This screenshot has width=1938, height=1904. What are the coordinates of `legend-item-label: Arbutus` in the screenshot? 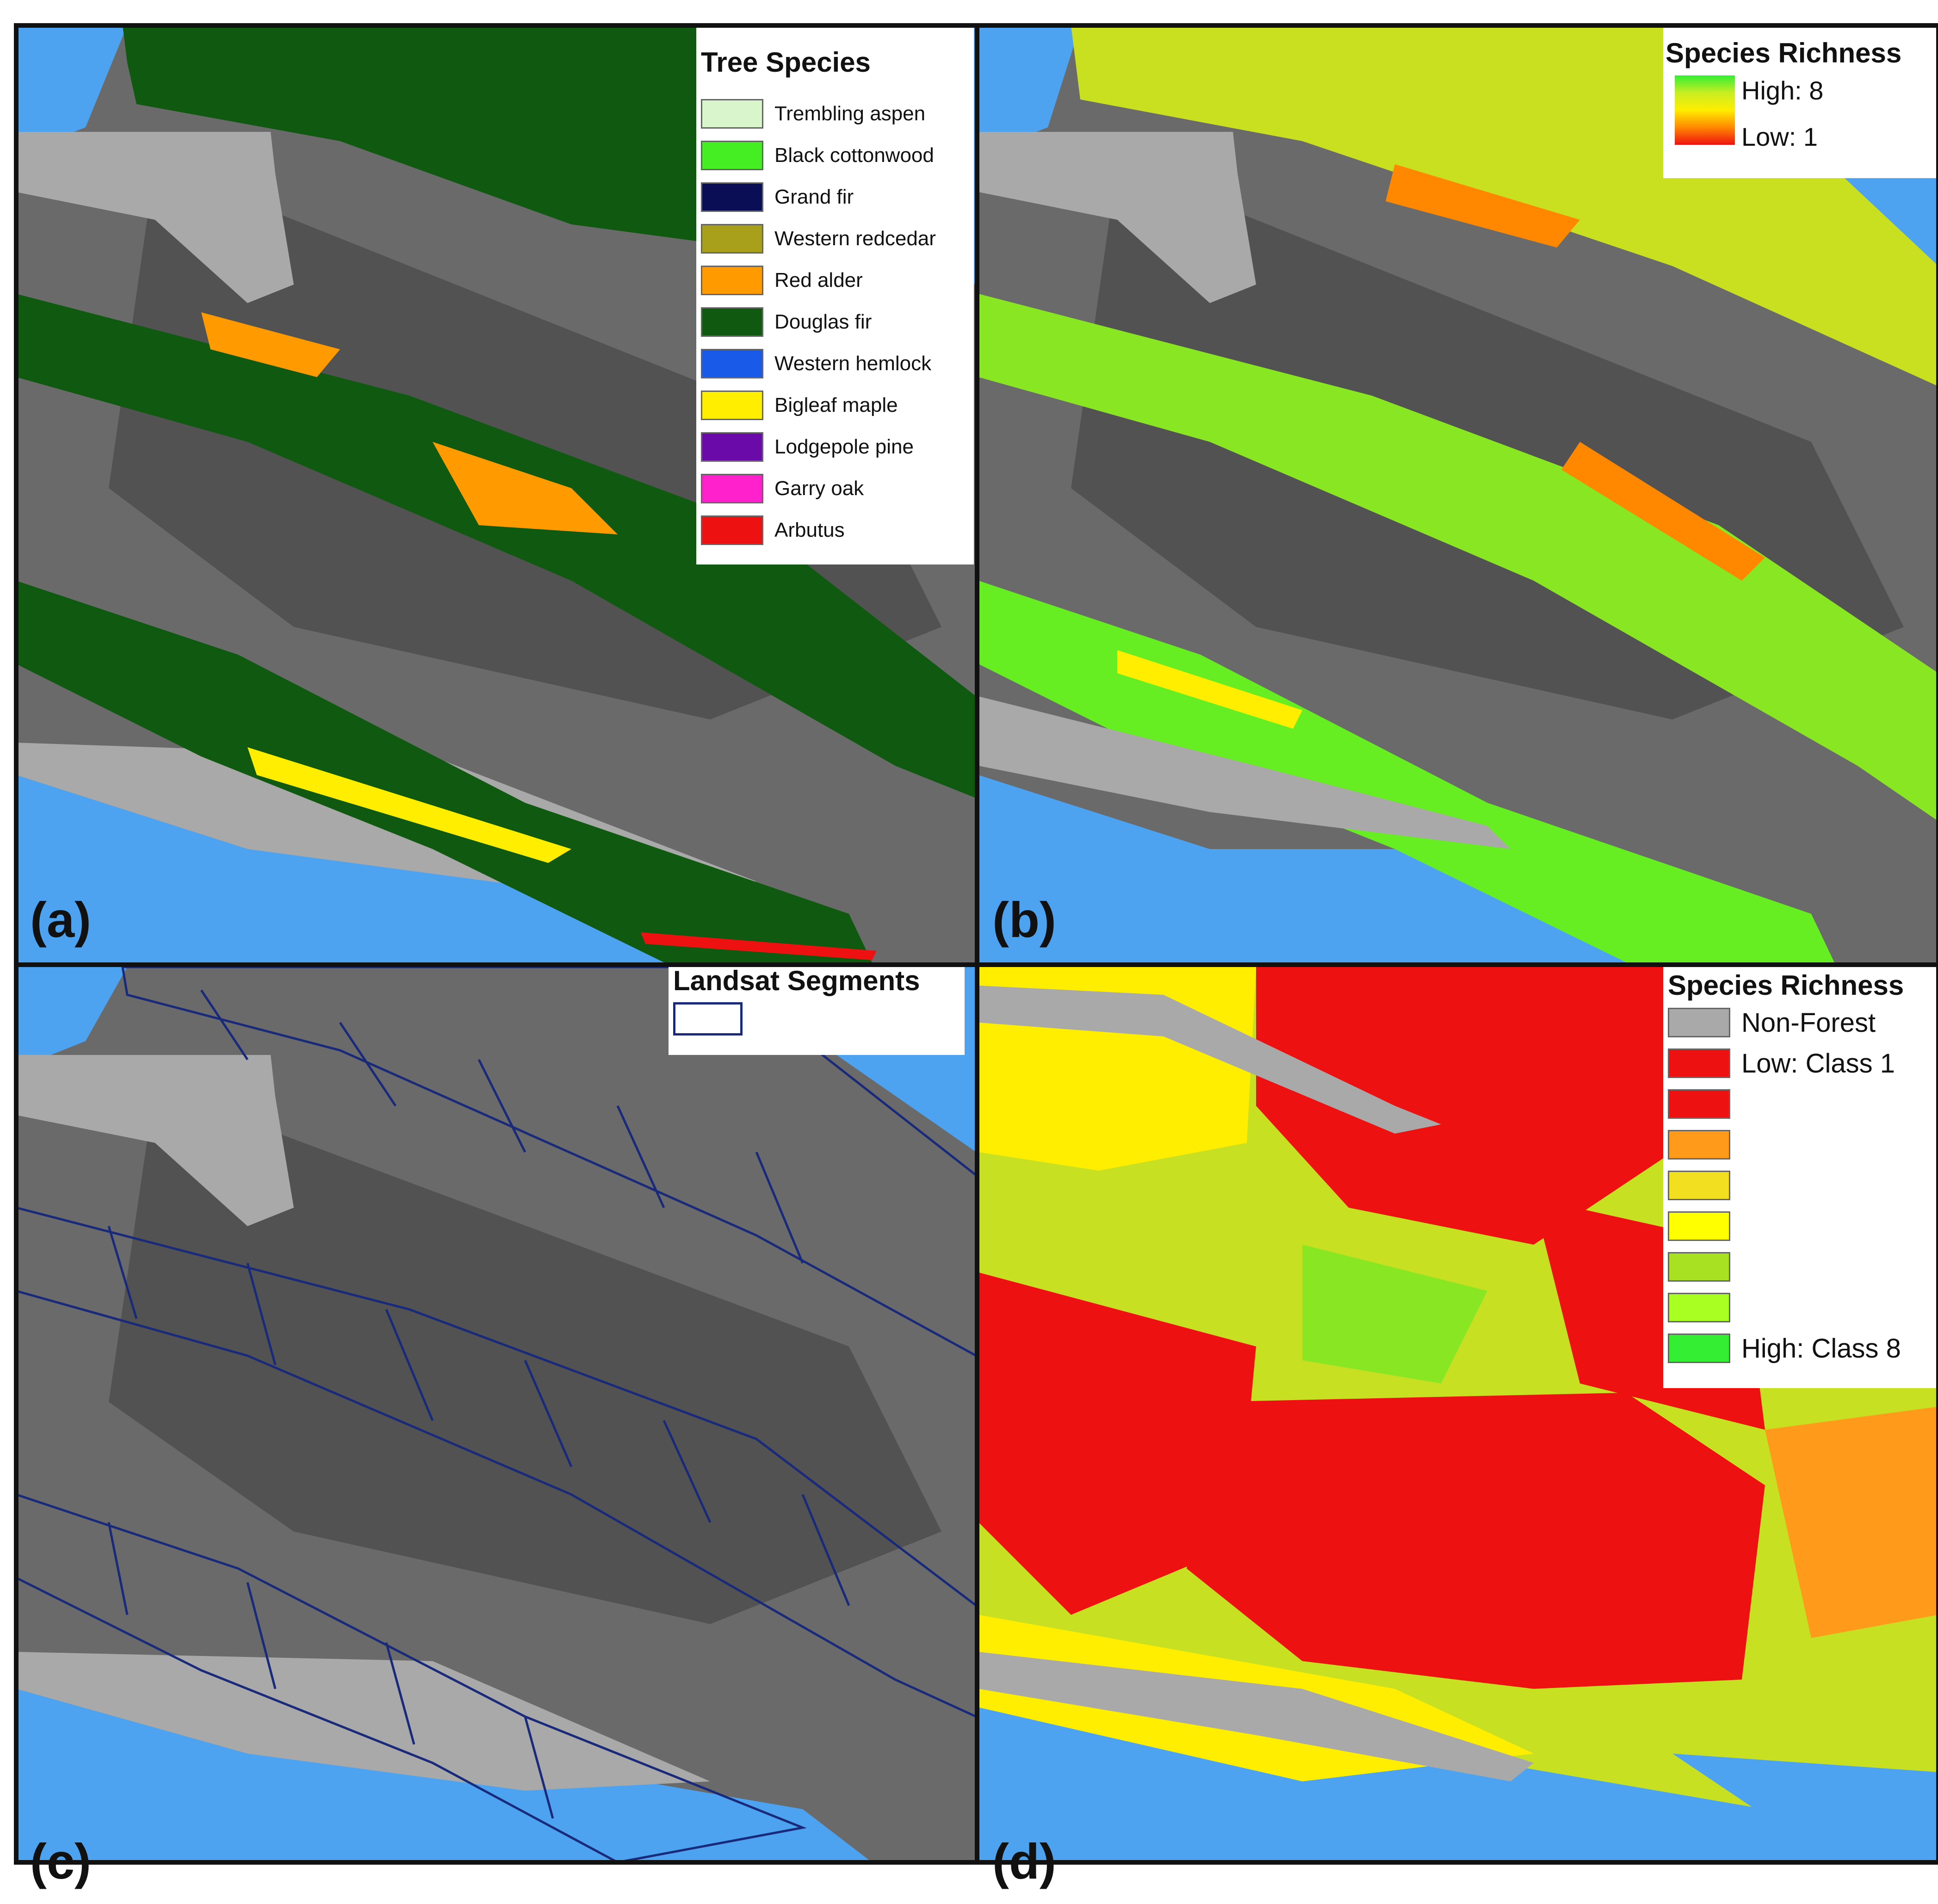 It's located at (809, 530).